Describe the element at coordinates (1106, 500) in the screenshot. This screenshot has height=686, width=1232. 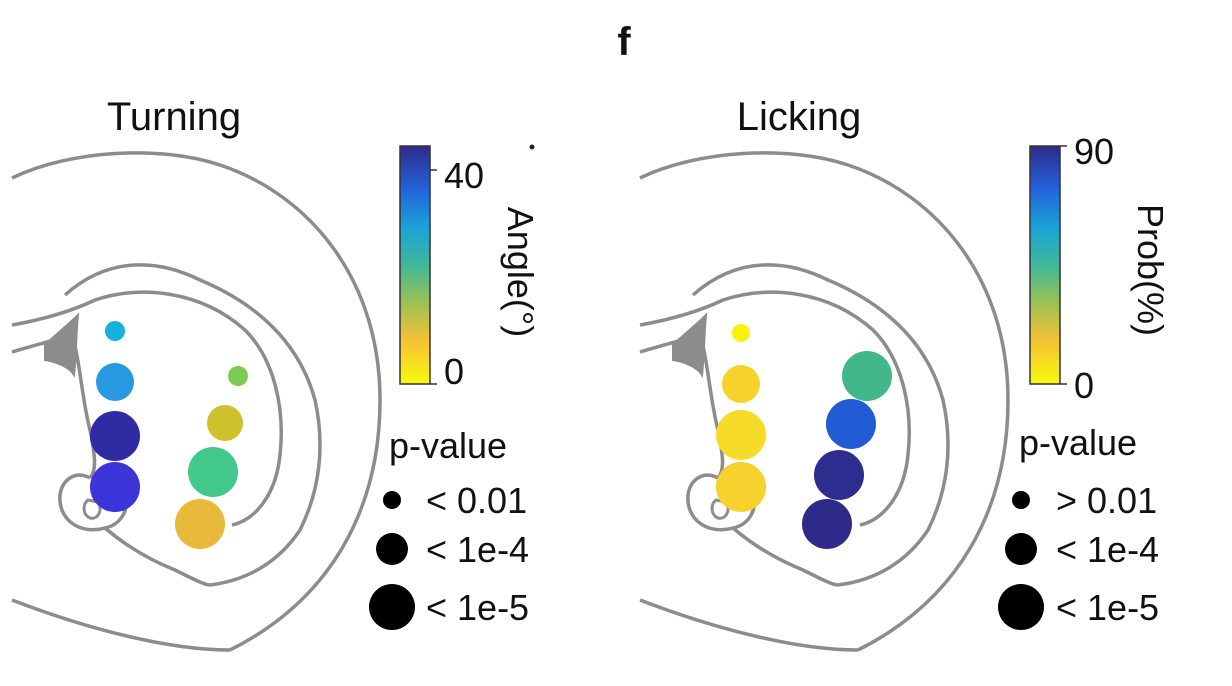
I see `legend-entry: > 0.01` at that location.